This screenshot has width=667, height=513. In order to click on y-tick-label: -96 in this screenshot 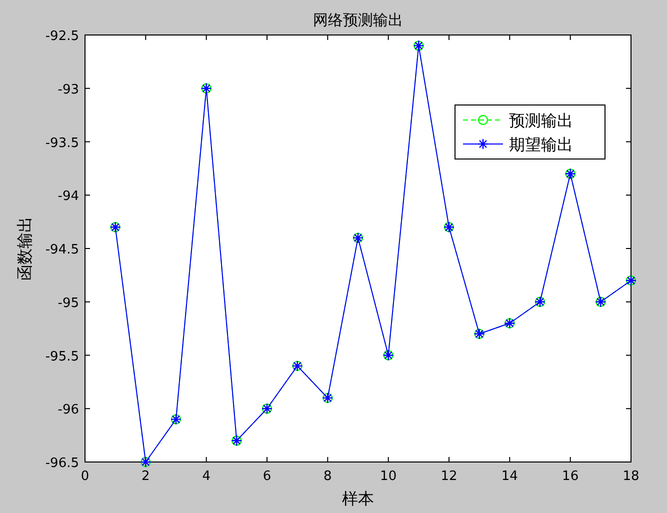, I will do `click(68, 410)`.